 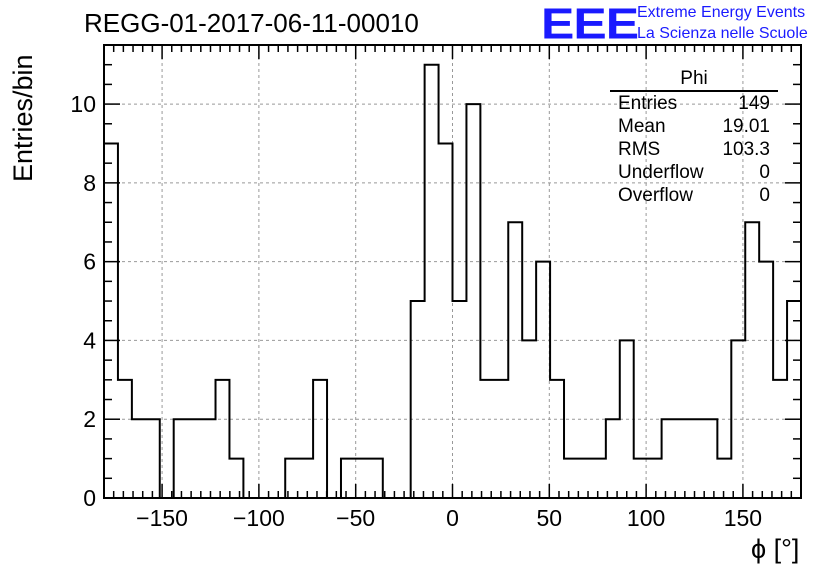 I want to click on x-tick-label: 0, so click(x=452, y=518).